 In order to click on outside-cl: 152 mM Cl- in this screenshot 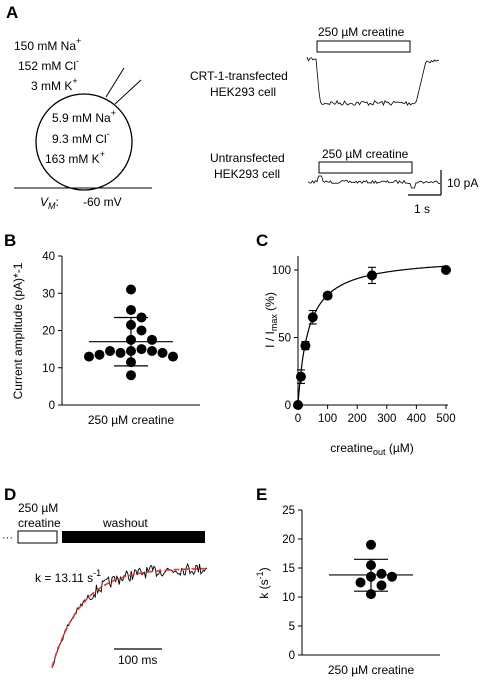, I will do `click(48, 64)`.